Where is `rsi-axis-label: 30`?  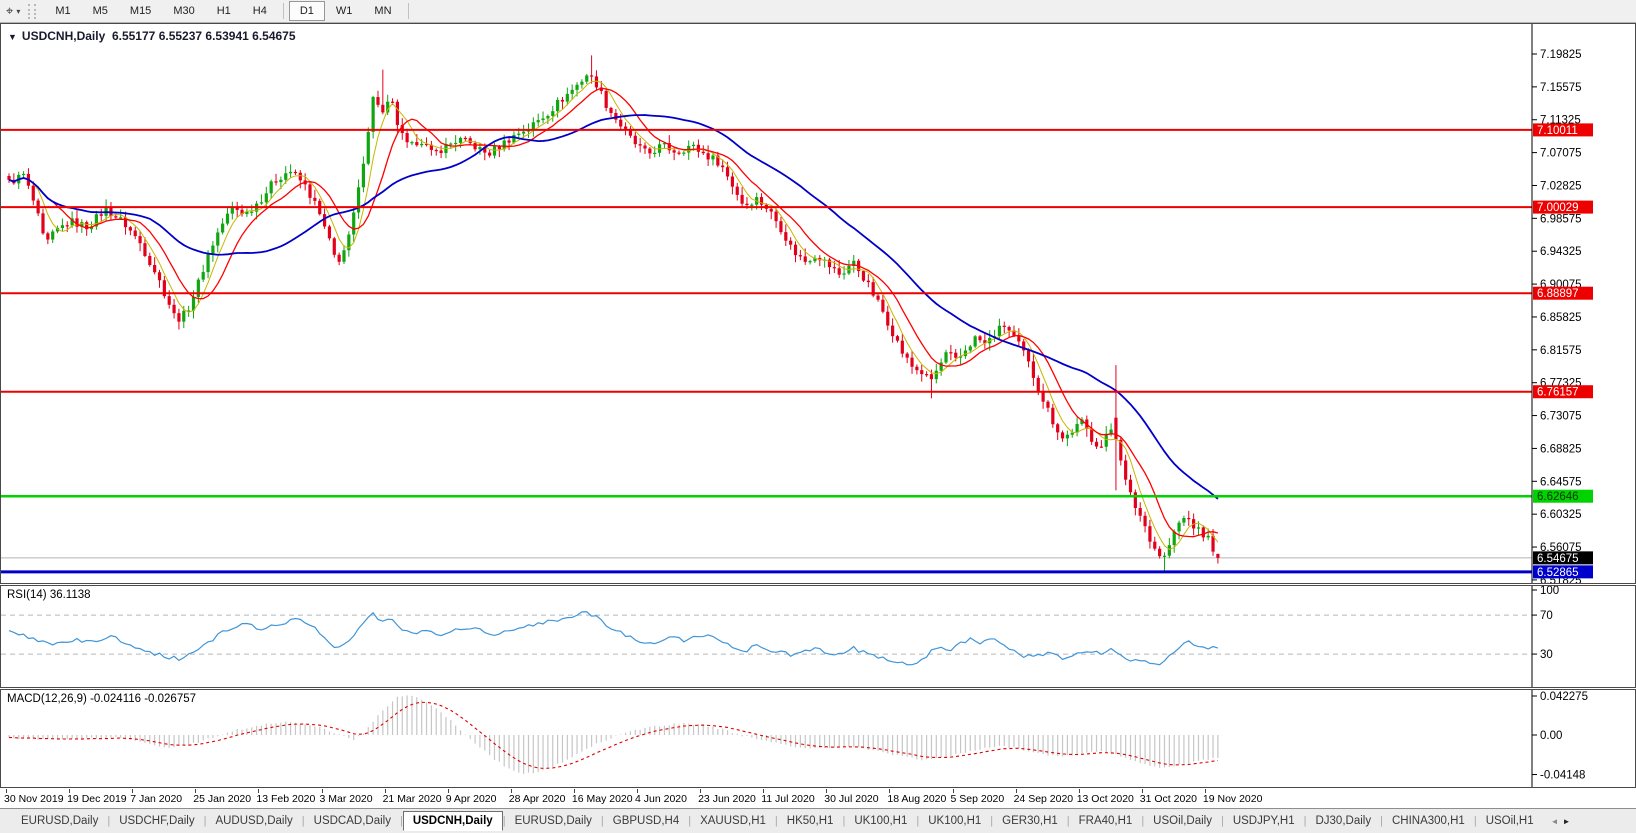 rsi-axis-label: 30 is located at coordinates (1546, 655).